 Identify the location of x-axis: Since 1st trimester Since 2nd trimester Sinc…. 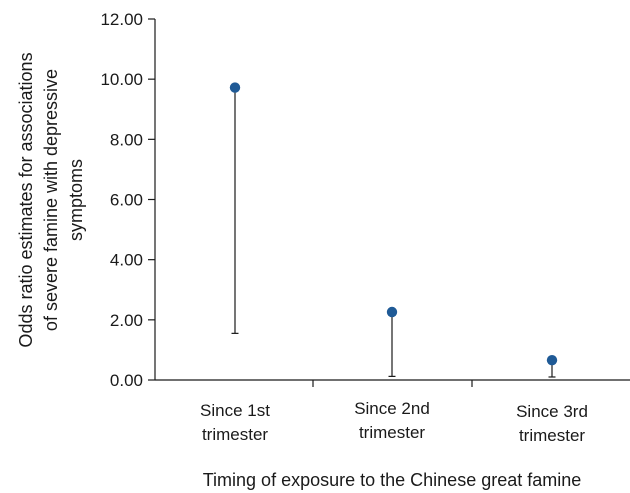
(392, 412).